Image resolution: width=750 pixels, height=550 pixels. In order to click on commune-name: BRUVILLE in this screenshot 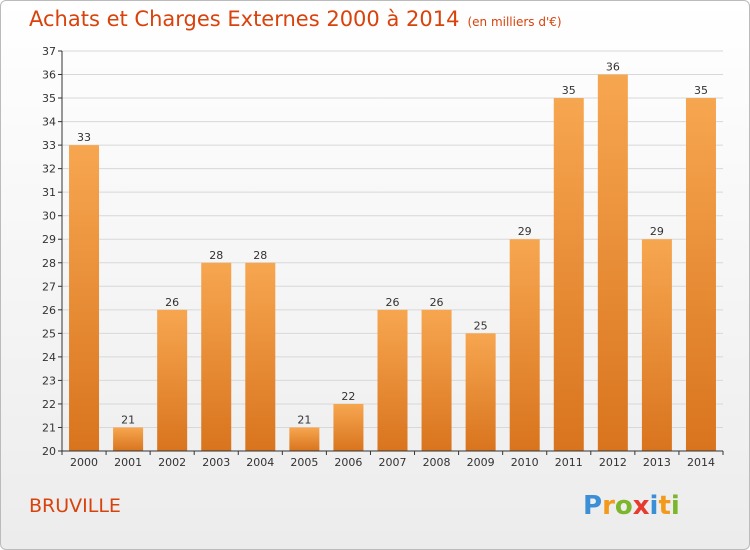, I will do `click(75, 506)`.